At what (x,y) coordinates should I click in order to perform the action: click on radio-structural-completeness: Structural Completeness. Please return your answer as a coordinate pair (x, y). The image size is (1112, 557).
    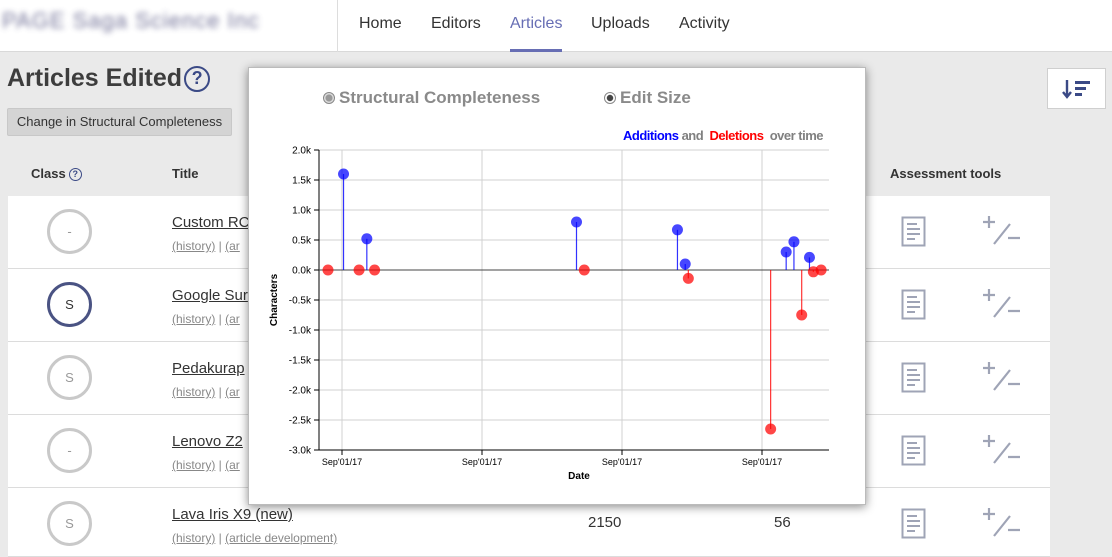
    Looking at the image, I should click on (431, 98).